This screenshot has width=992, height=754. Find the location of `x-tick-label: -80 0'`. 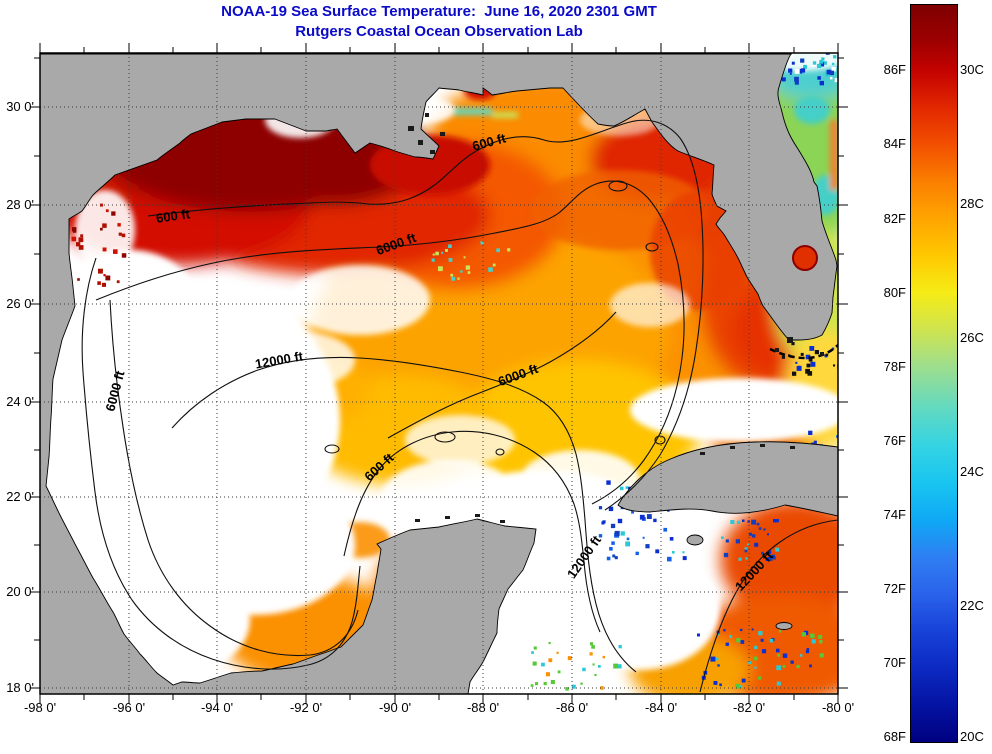

x-tick-label: -80 0' is located at coordinates (838, 707).